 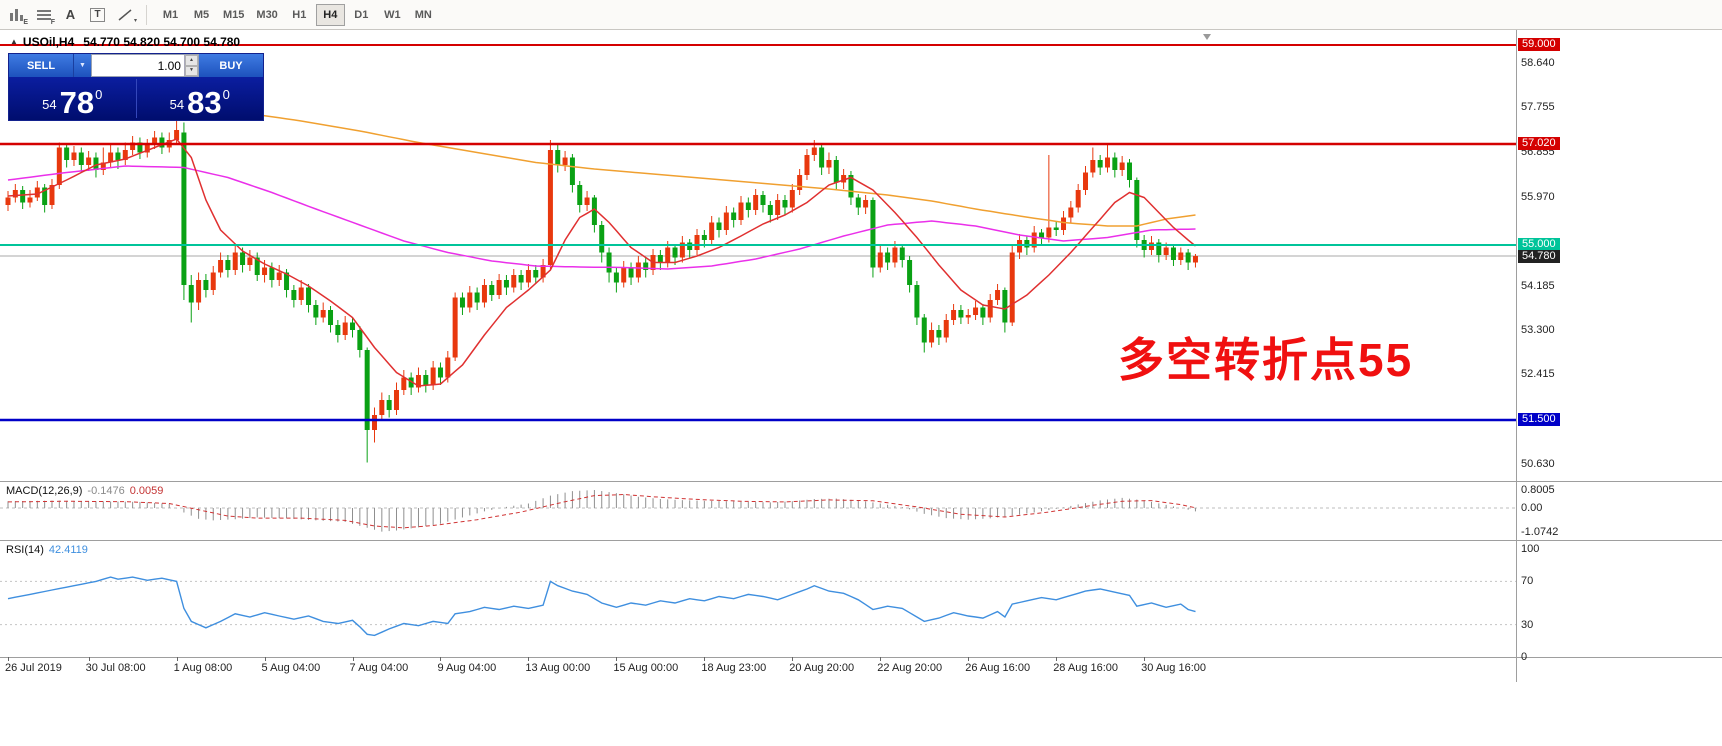 What do you see at coordinates (1619, 344) in the screenshot?
I see `price-axis` at bounding box center [1619, 344].